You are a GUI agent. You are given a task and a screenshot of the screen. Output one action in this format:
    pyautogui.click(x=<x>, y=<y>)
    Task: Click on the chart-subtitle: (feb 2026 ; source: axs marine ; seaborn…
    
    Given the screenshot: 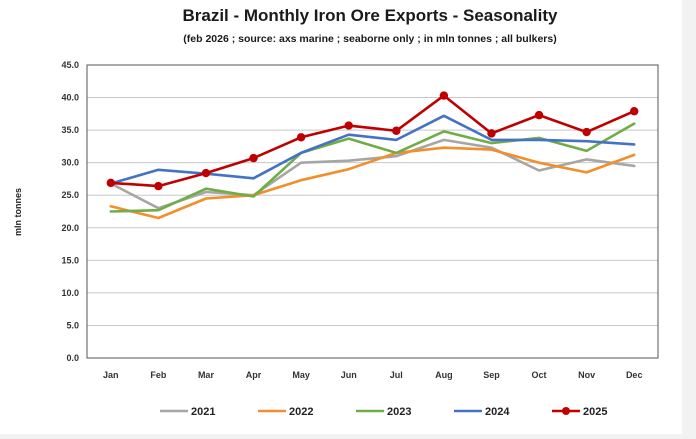 What is the action you would take?
    pyautogui.click(x=369, y=39)
    